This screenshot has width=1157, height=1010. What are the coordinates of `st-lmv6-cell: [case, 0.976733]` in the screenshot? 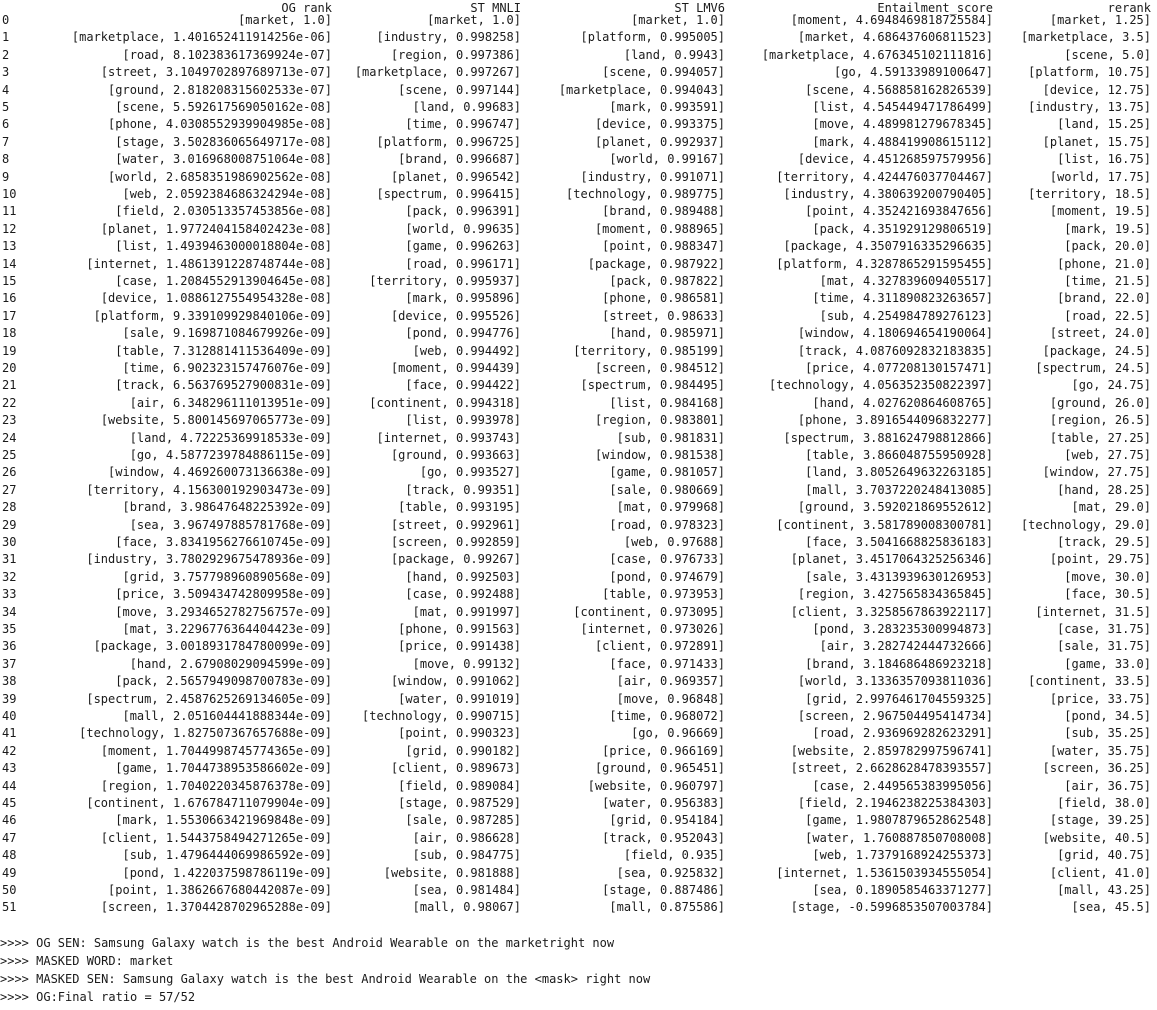 It's located at (667, 559).